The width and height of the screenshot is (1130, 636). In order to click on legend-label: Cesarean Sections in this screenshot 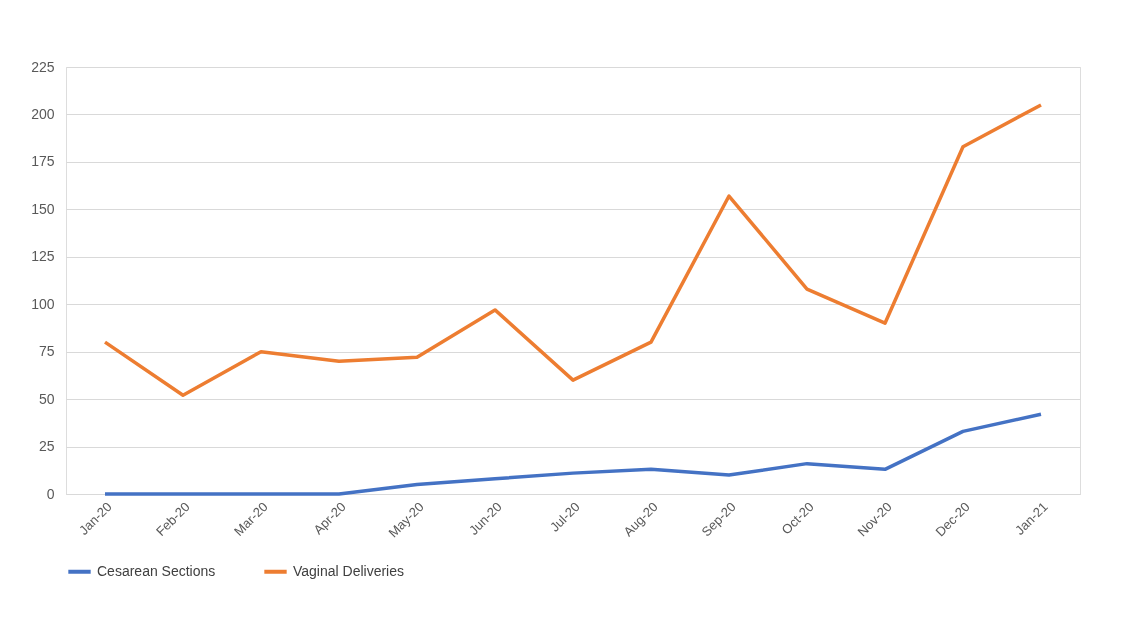, I will do `click(156, 570)`.